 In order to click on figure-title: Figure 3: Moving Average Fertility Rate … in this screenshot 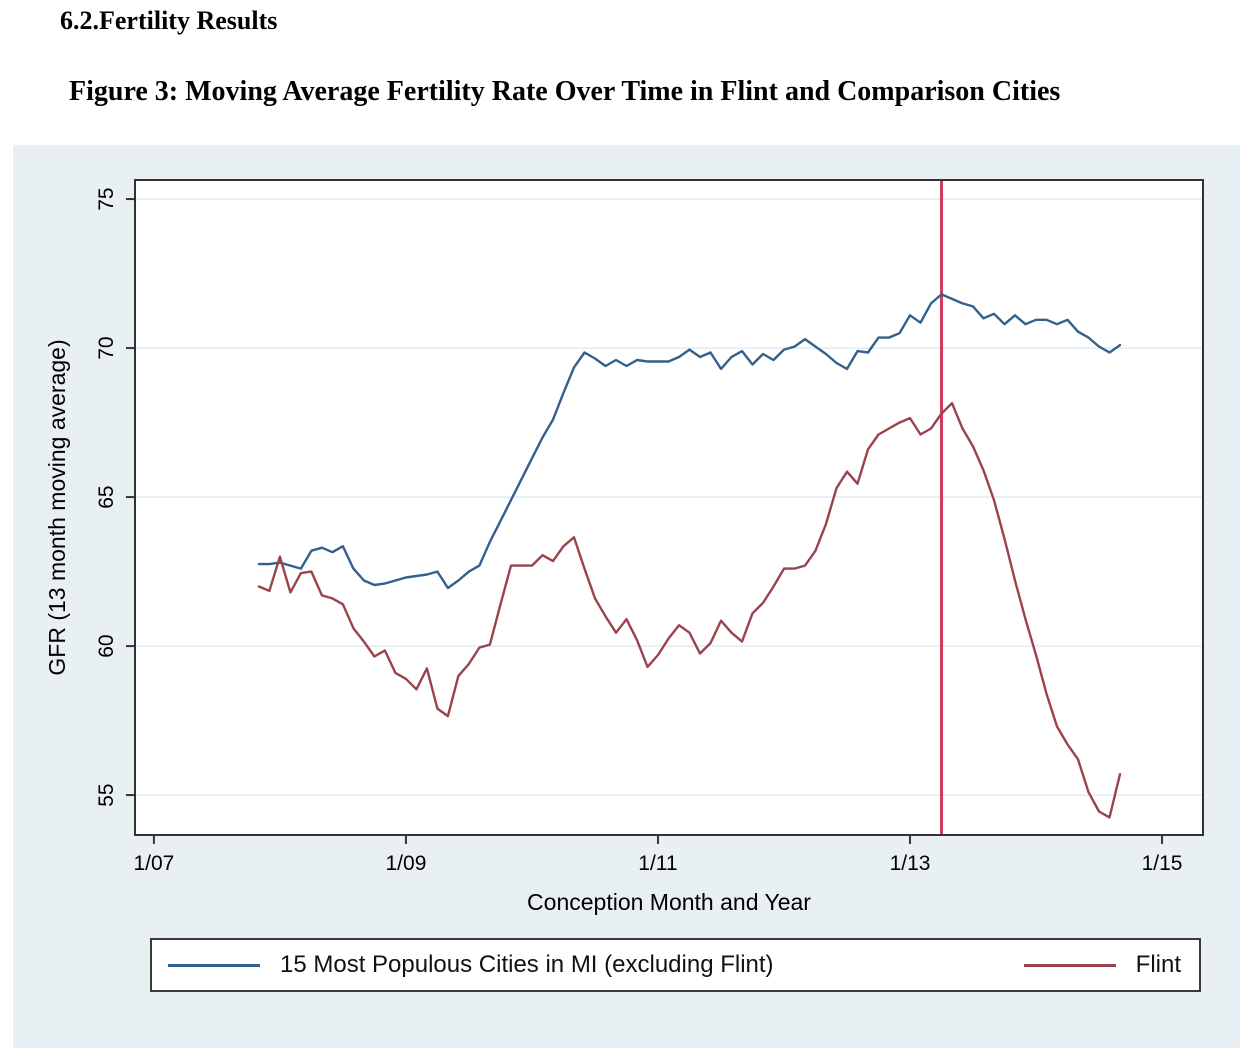, I will do `click(565, 91)`.